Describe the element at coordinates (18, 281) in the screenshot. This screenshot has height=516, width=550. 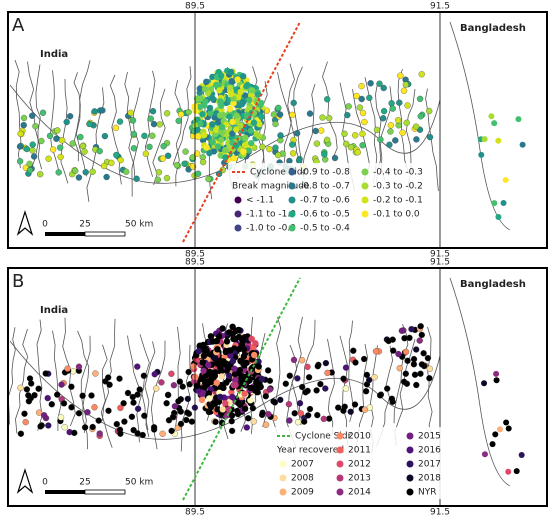
I see `panel-label: B` at that location.